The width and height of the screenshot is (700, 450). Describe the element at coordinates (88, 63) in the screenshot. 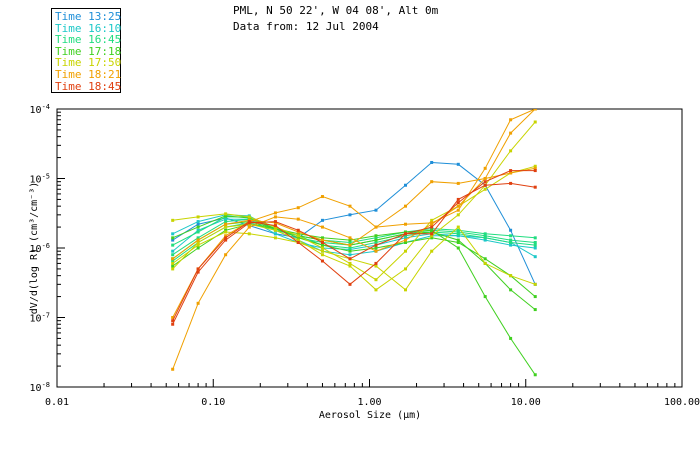

I see `legend-entry: Time 17:50` at that location.